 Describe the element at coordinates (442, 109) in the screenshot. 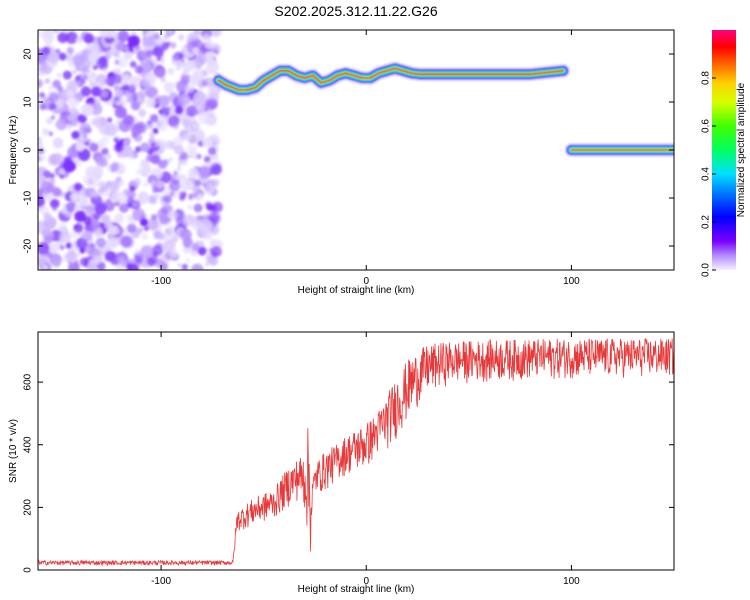

I see `spectrogram-tracks` at that location.